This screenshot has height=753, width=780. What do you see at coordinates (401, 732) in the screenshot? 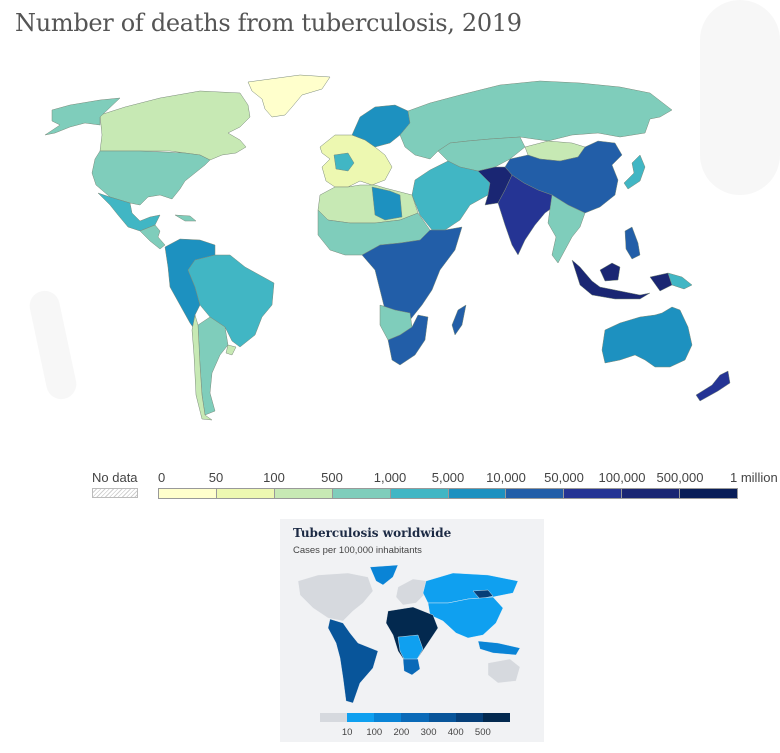
I see `inset-legend-tick-label: 200` at bounding box center [401, 732].